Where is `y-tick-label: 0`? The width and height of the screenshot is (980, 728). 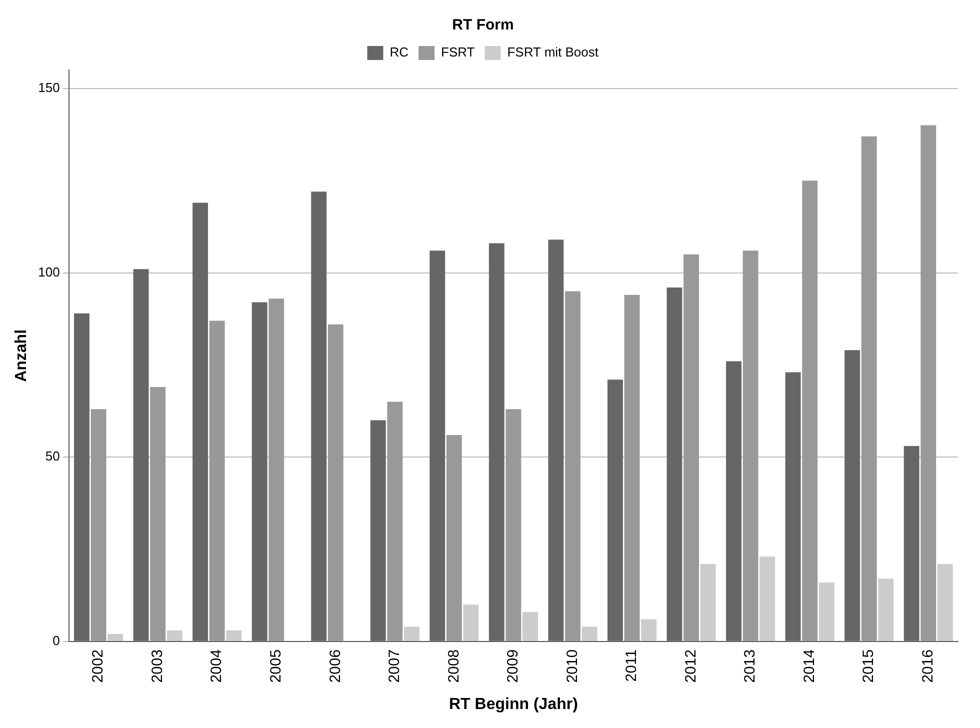 y-tick-label: 0 is located at coordinates (56, 640).